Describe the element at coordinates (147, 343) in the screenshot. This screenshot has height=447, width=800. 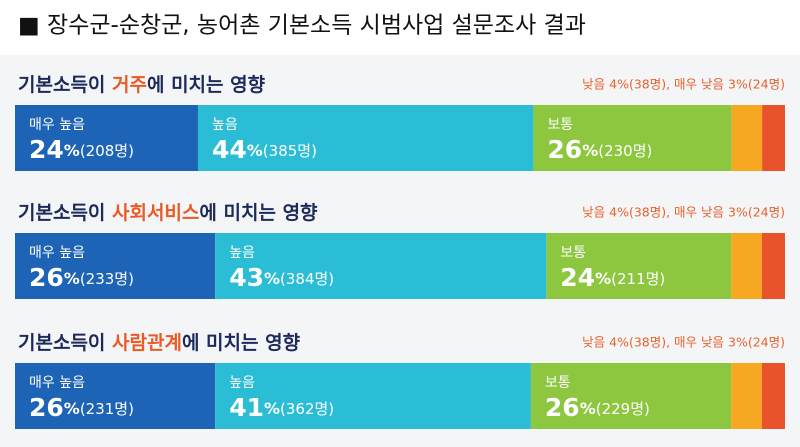
I see `title-part: 사람관계` at that location.